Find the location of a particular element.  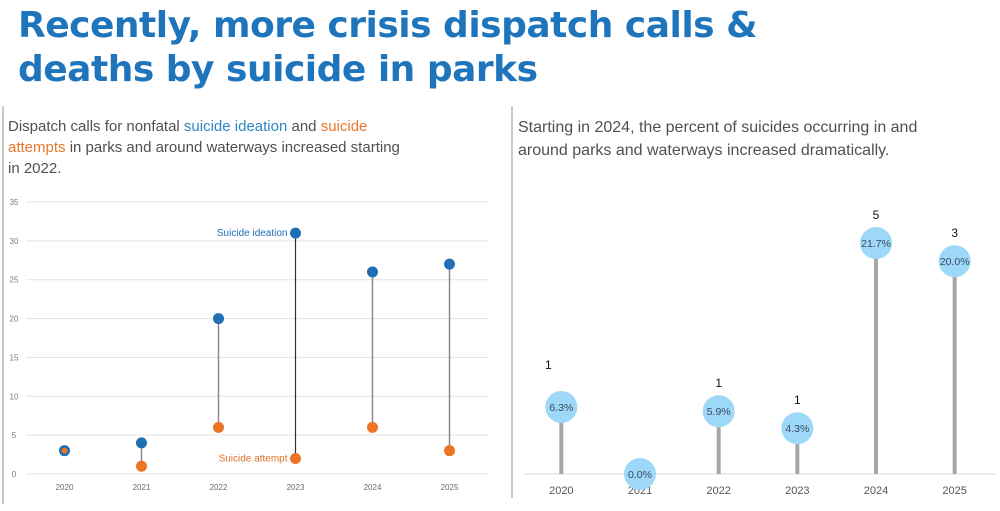

y-tick-label: 10 is located at coordinates (14, 396).